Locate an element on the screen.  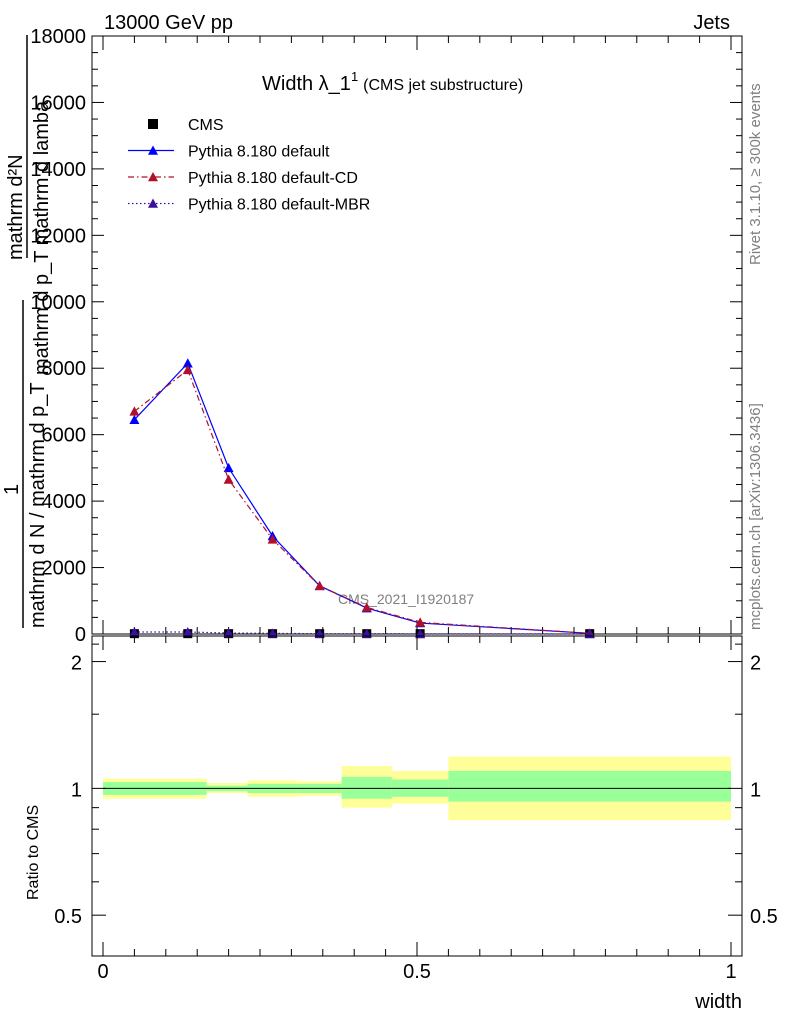
legend-label: CMS is located at coordinates (206, 125).